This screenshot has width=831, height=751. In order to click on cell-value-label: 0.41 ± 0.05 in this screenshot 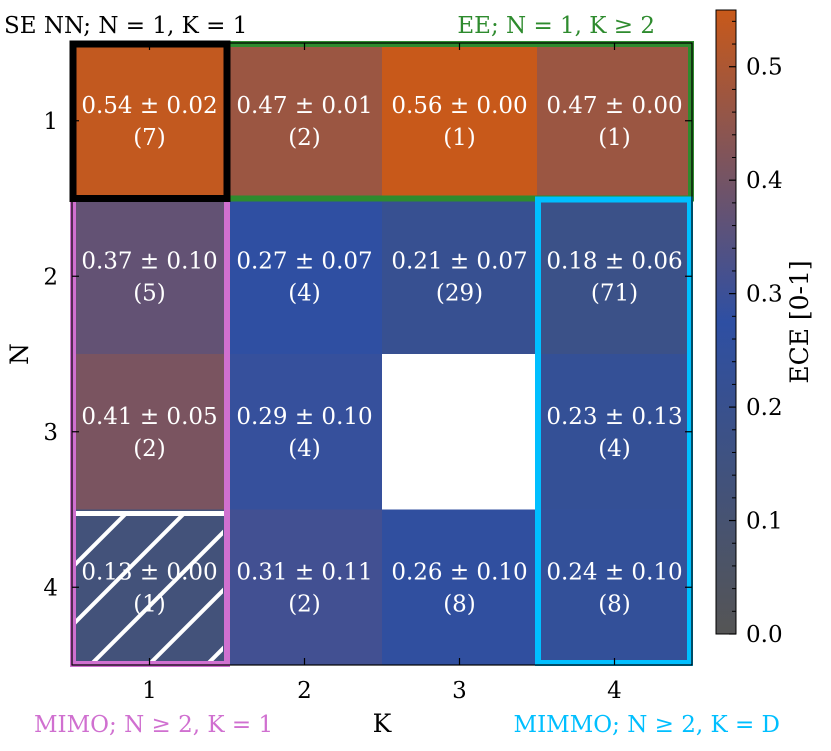, I will do `click(149, 417)`.